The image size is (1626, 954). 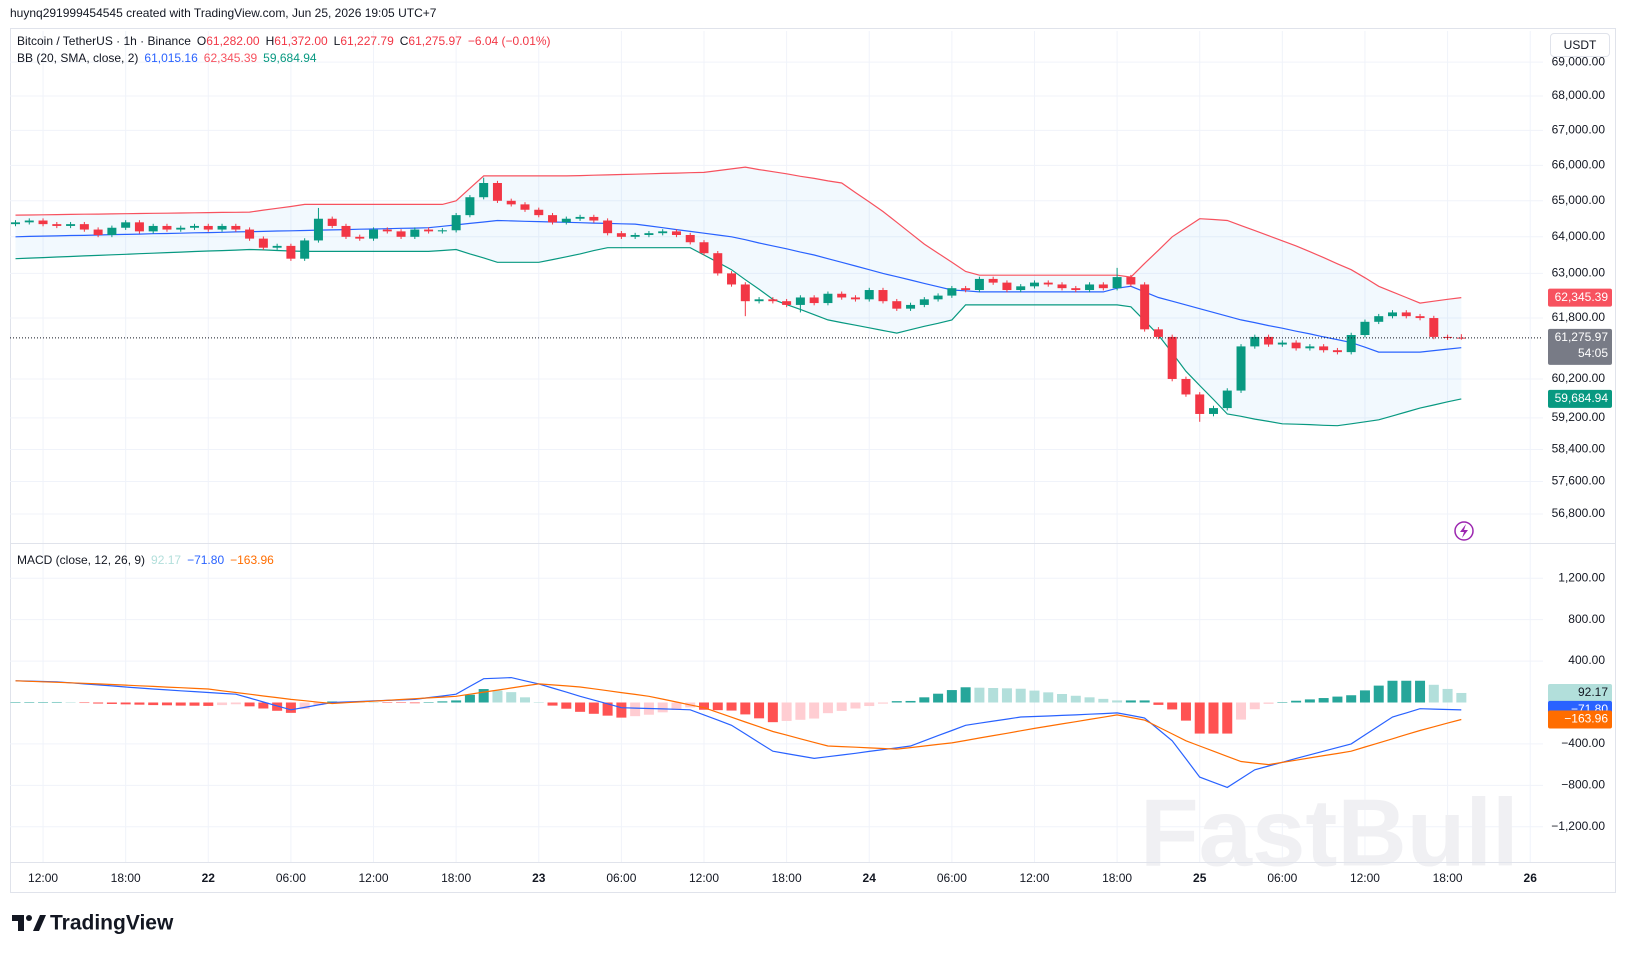 I want to click on legend-value: −163.96, so click(x=252, y=560).